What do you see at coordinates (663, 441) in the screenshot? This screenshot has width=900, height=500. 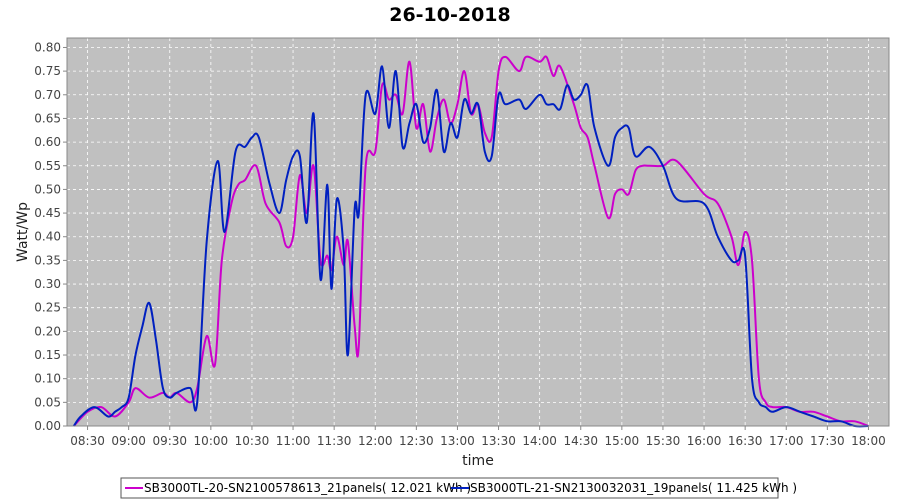 I see `x-tick-label: 15:30` at bounding box center [663, 441].